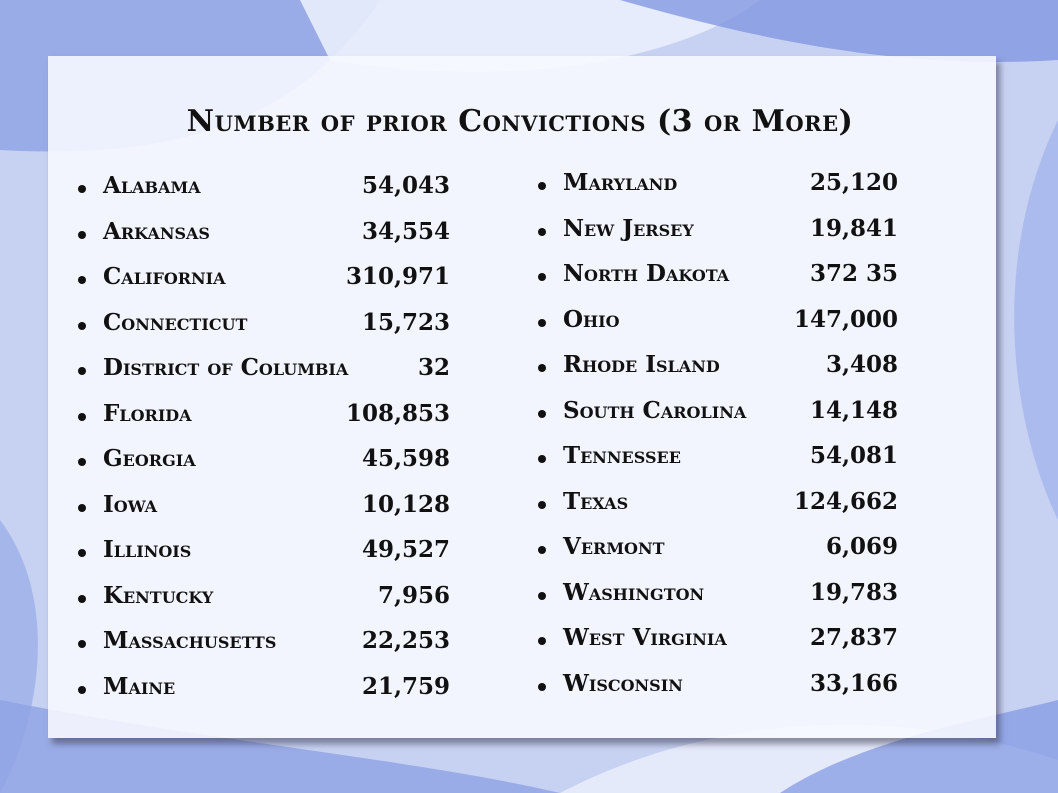 The width and height of the screenshot is (1058, 793). I want to click on conviction-count: 22,253, so click(405, 640).